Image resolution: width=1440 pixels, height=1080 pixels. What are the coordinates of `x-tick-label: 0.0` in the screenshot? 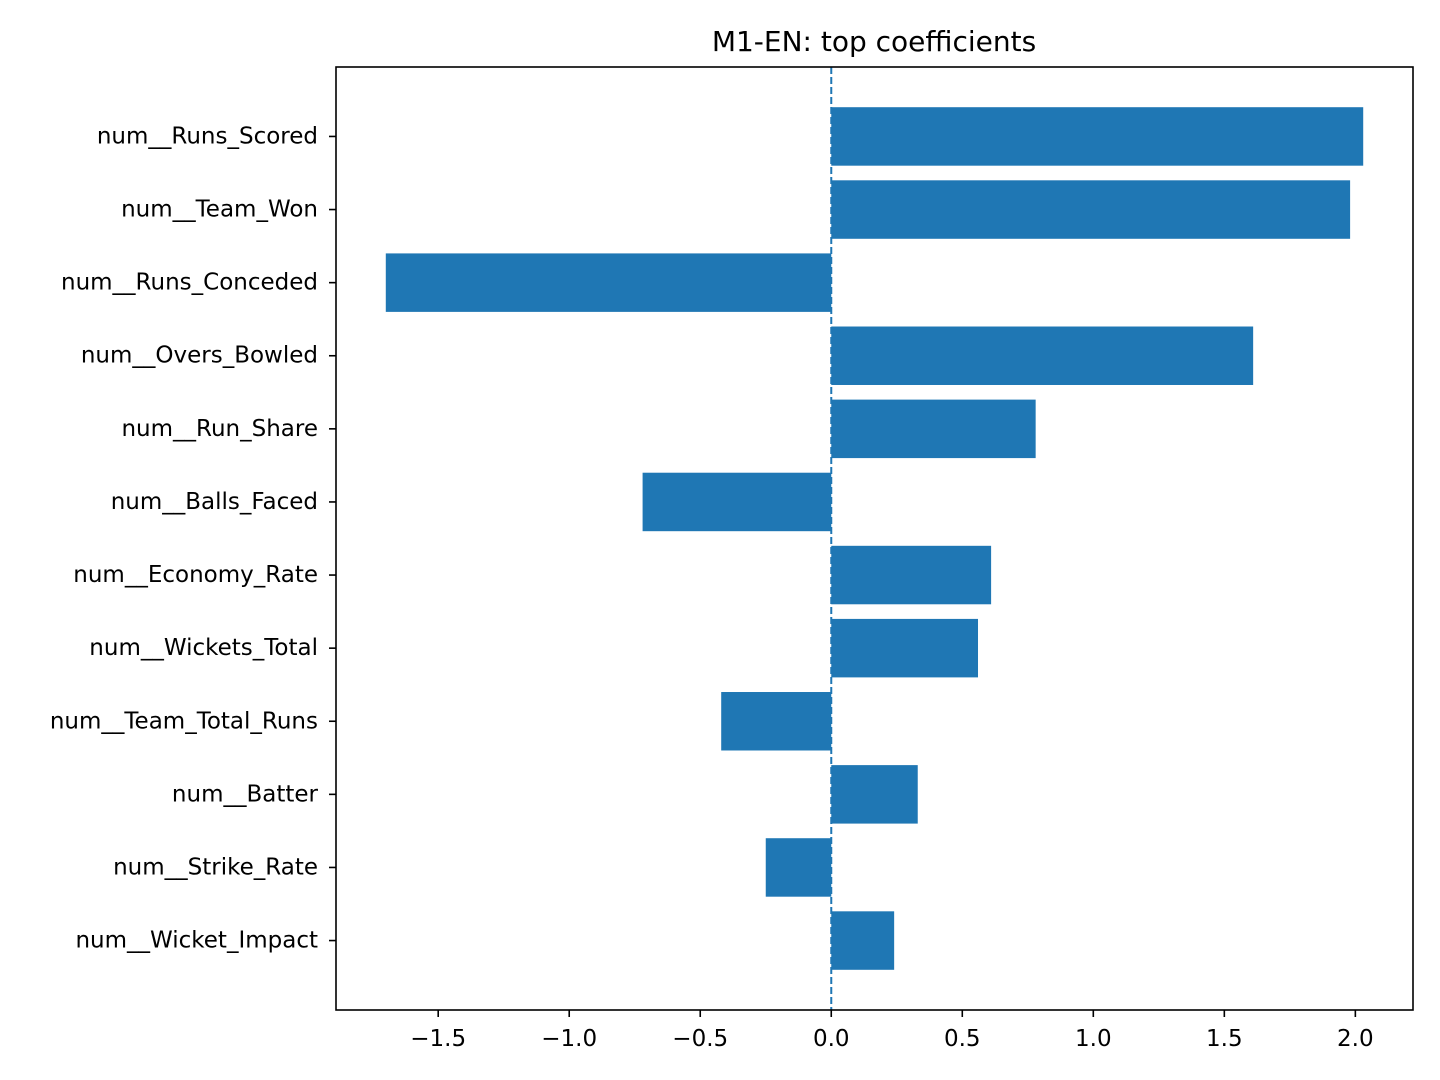 It's located at (831, 1039).